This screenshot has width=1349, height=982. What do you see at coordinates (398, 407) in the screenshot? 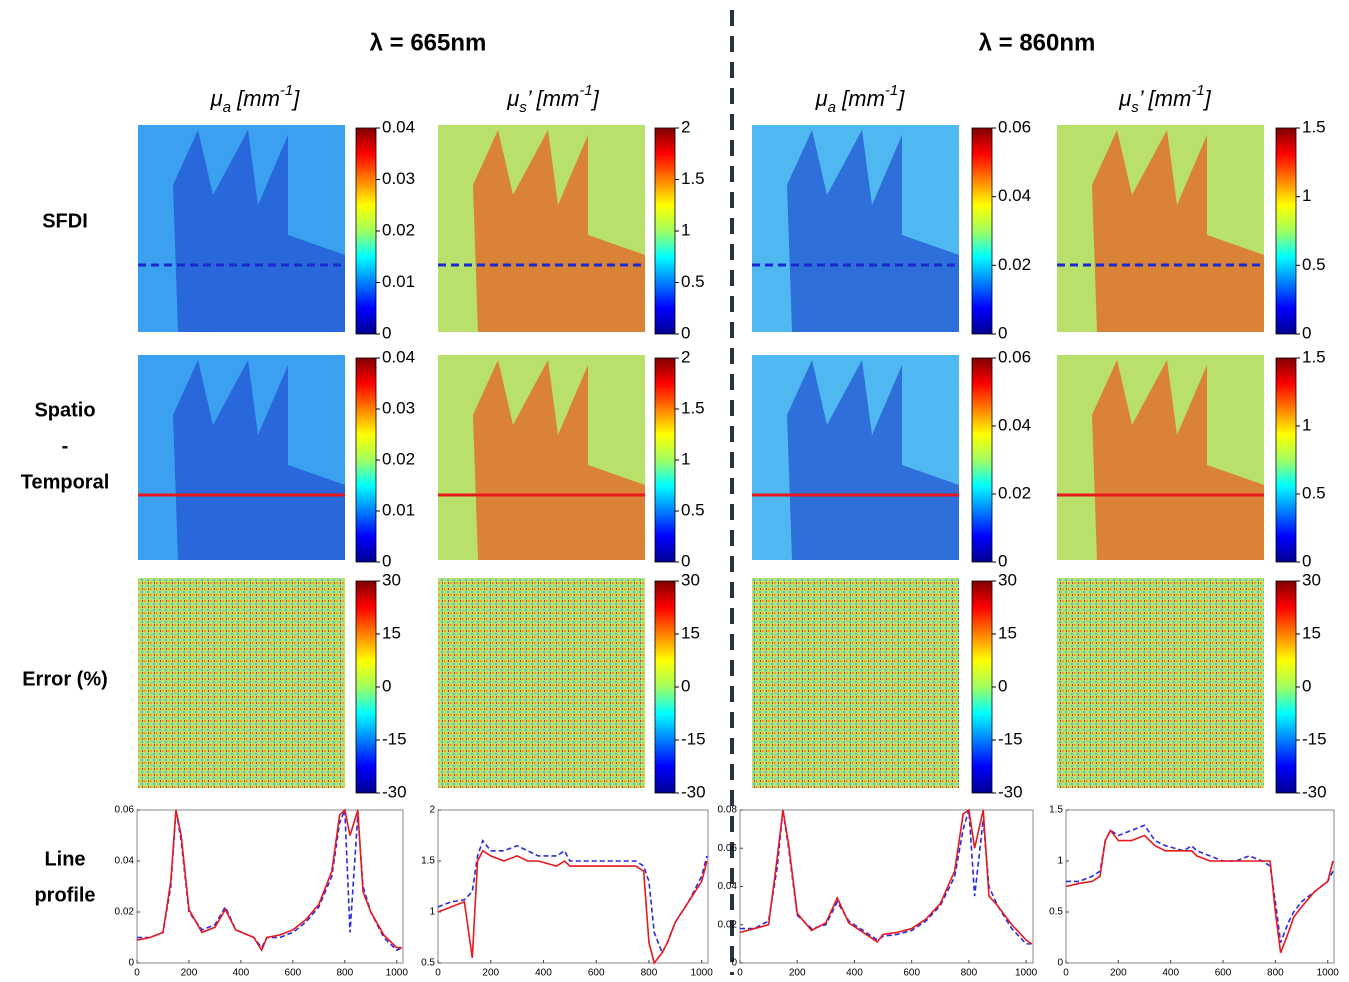
I see `colorbar-tick-label: 0.03` at bounding box center [398, 407].